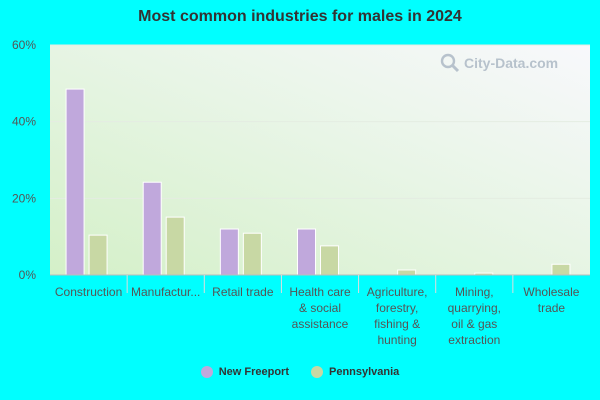 This screenshot has width=600, height=400. What do you see at coordinates (364, 372) in the screenshot?
I see `legend-label-pennsylvania: Pennsylvania` at bounding box center [364, 372].